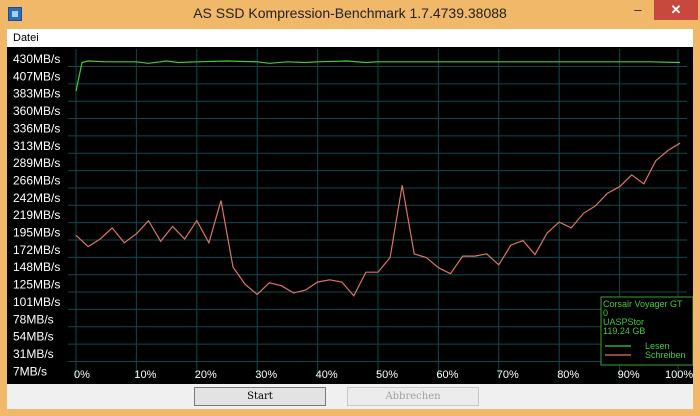  I want to click on abort-button: Abbrechen, so click(413, 396).